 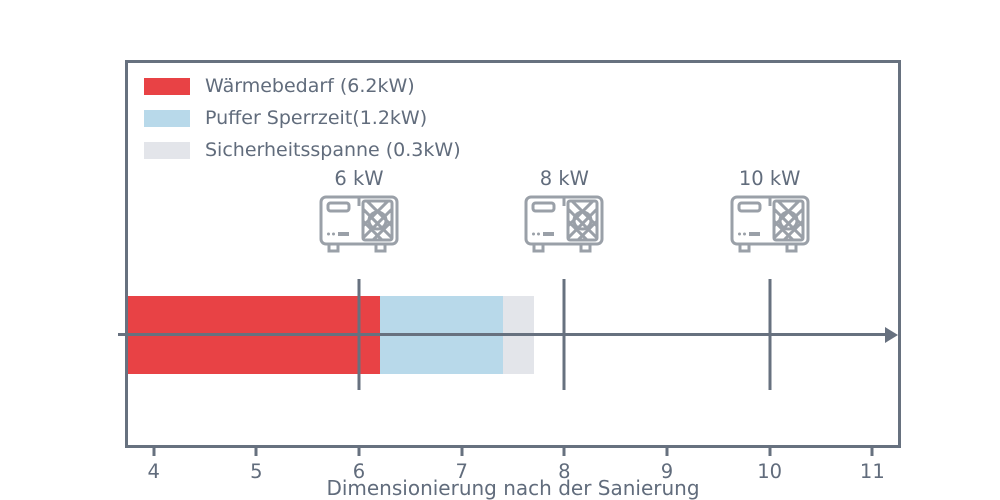 I want to click on x-axis-label: Dimensionierung nach der Sanierung, so click(x=513, y=488).